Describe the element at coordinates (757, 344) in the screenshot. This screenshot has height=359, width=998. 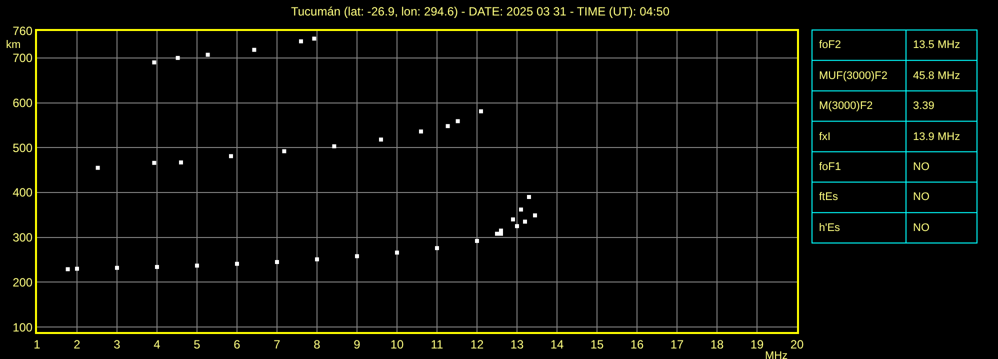
I see `x-tick-label: 19` at that location.